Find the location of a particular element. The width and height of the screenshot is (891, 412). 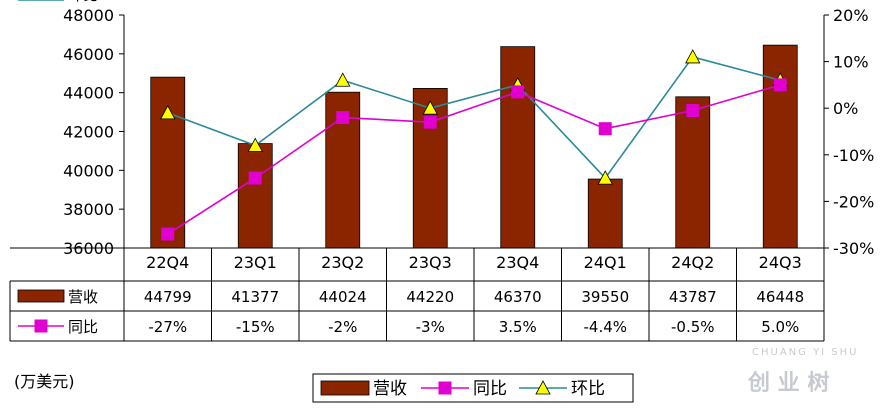

left-tick-label: 44000 is located at coordinates (88, 93).